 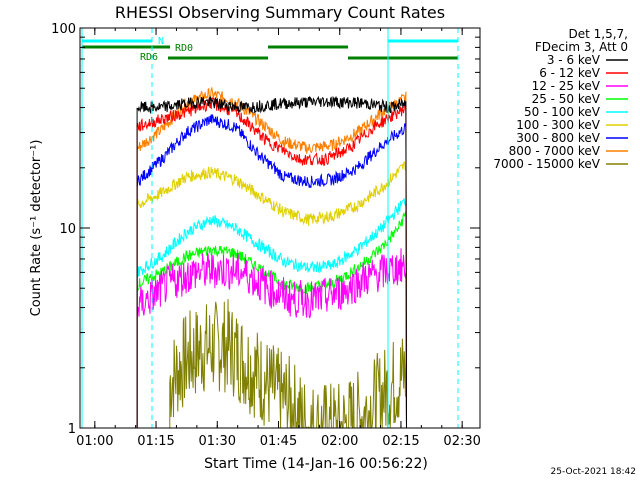 I want to click on legend-entry-label: 300 - 800 keV, so click(x=558, y=138).